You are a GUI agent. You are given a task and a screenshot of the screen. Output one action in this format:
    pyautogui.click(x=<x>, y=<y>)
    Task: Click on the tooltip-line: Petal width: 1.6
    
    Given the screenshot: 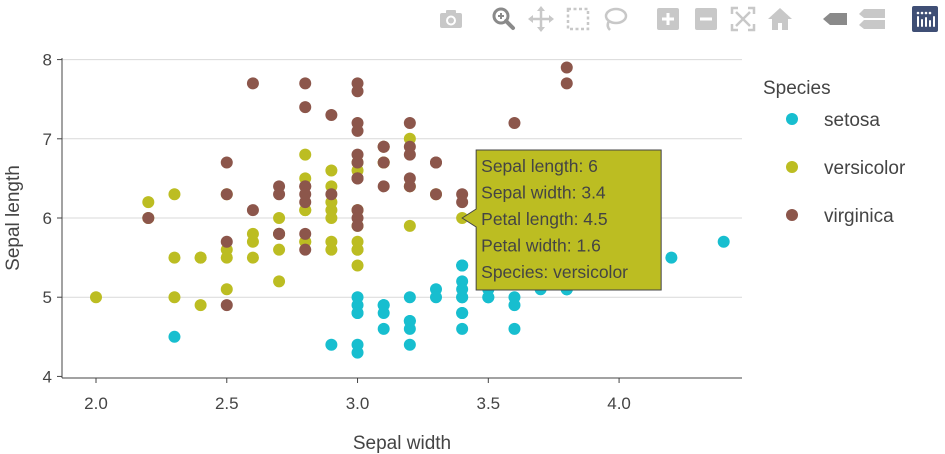 What is the action you would take?
    pyautogui.click(x=541, y=246)
    